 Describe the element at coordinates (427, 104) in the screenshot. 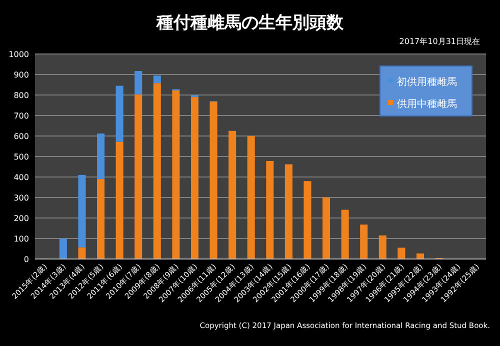

I see `legend-label: 供用中種雌馬` at that location.